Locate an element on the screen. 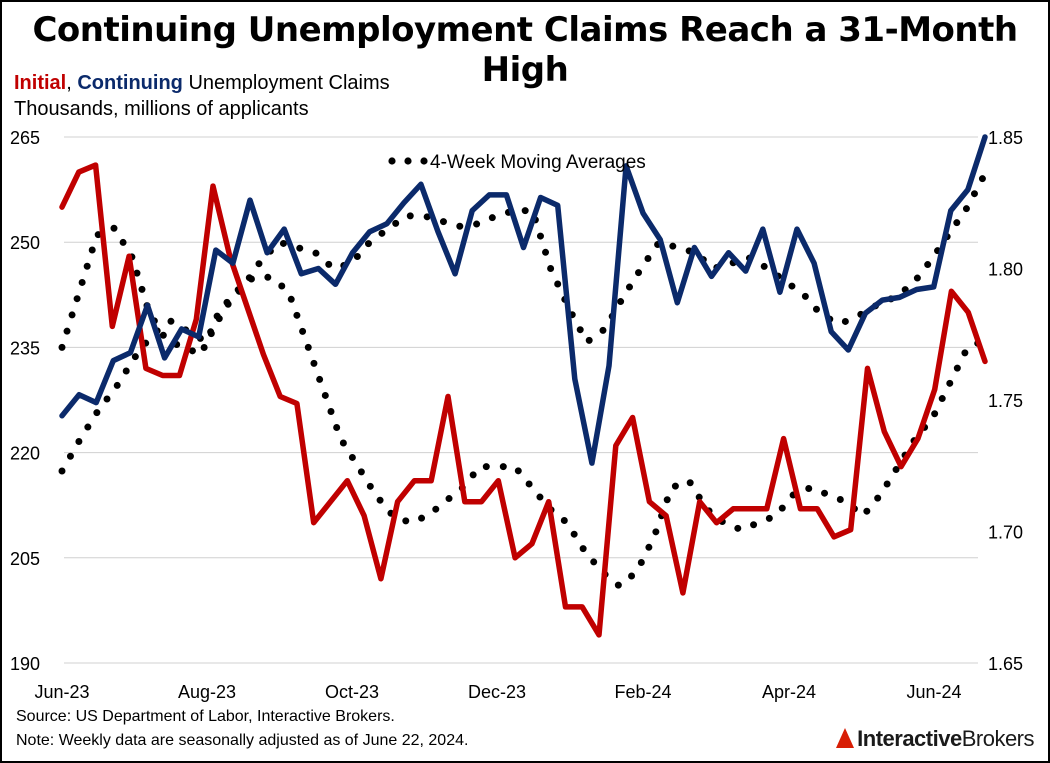  y-left-tick-label: 250 is located at coordinates (25, 243).